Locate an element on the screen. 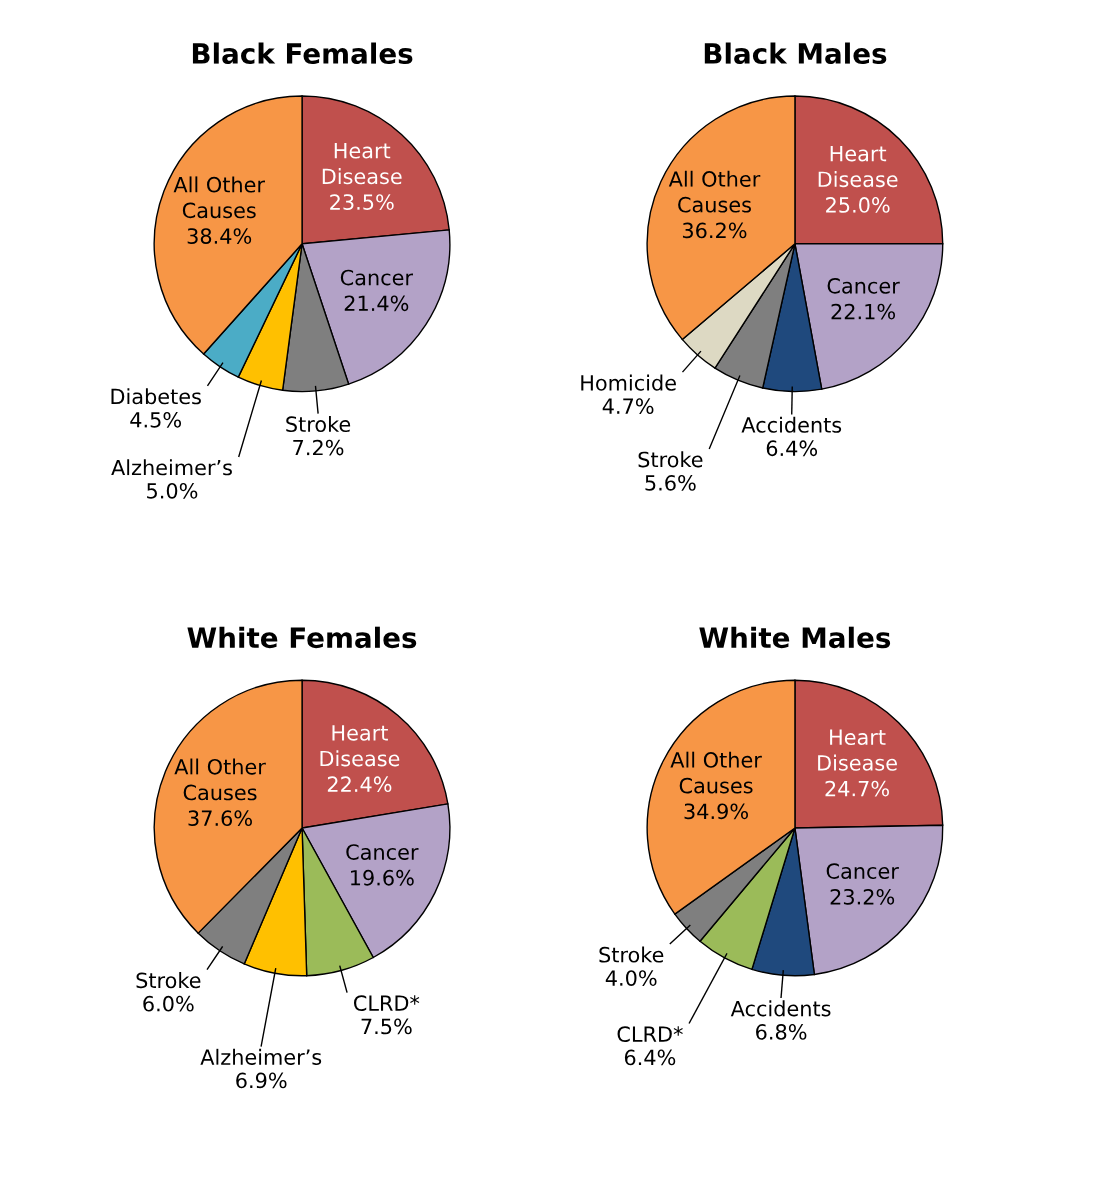 Image resolution: width=1097 pixels, height=1190 pixels. slice-label: Homicide is located at coordinates (628, 382).